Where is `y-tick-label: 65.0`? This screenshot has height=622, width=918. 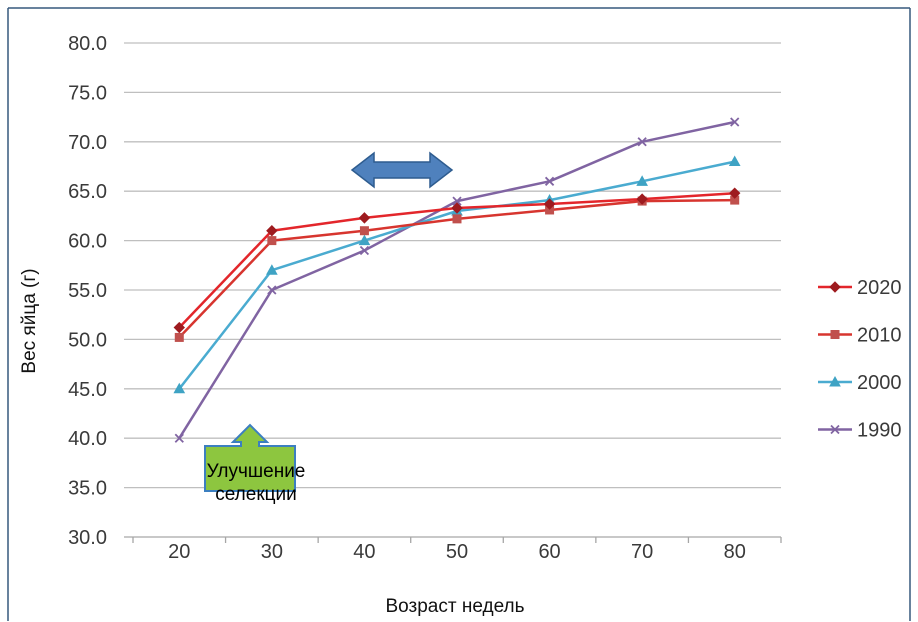 y-tick-label: 65.0 is located at coordinates (87, 192).